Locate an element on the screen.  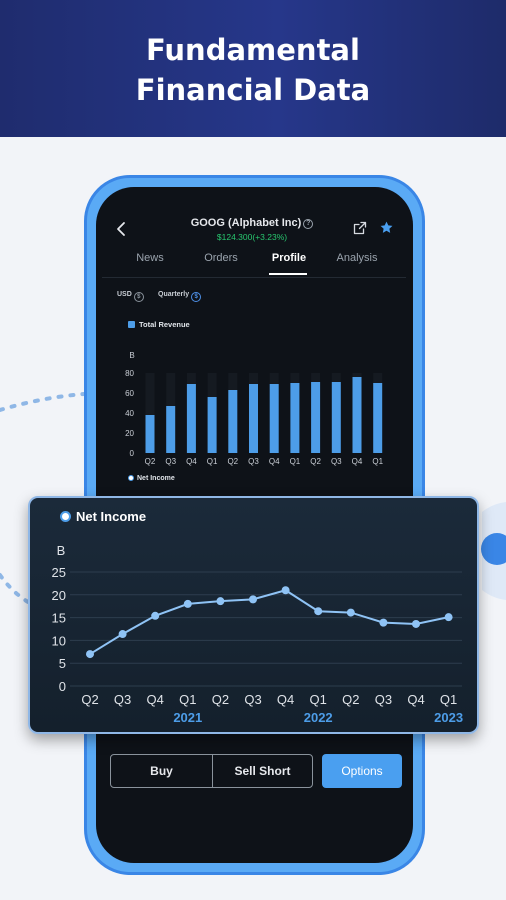
net-income-legend-small: Net Income is located at coordinates (151, 478).